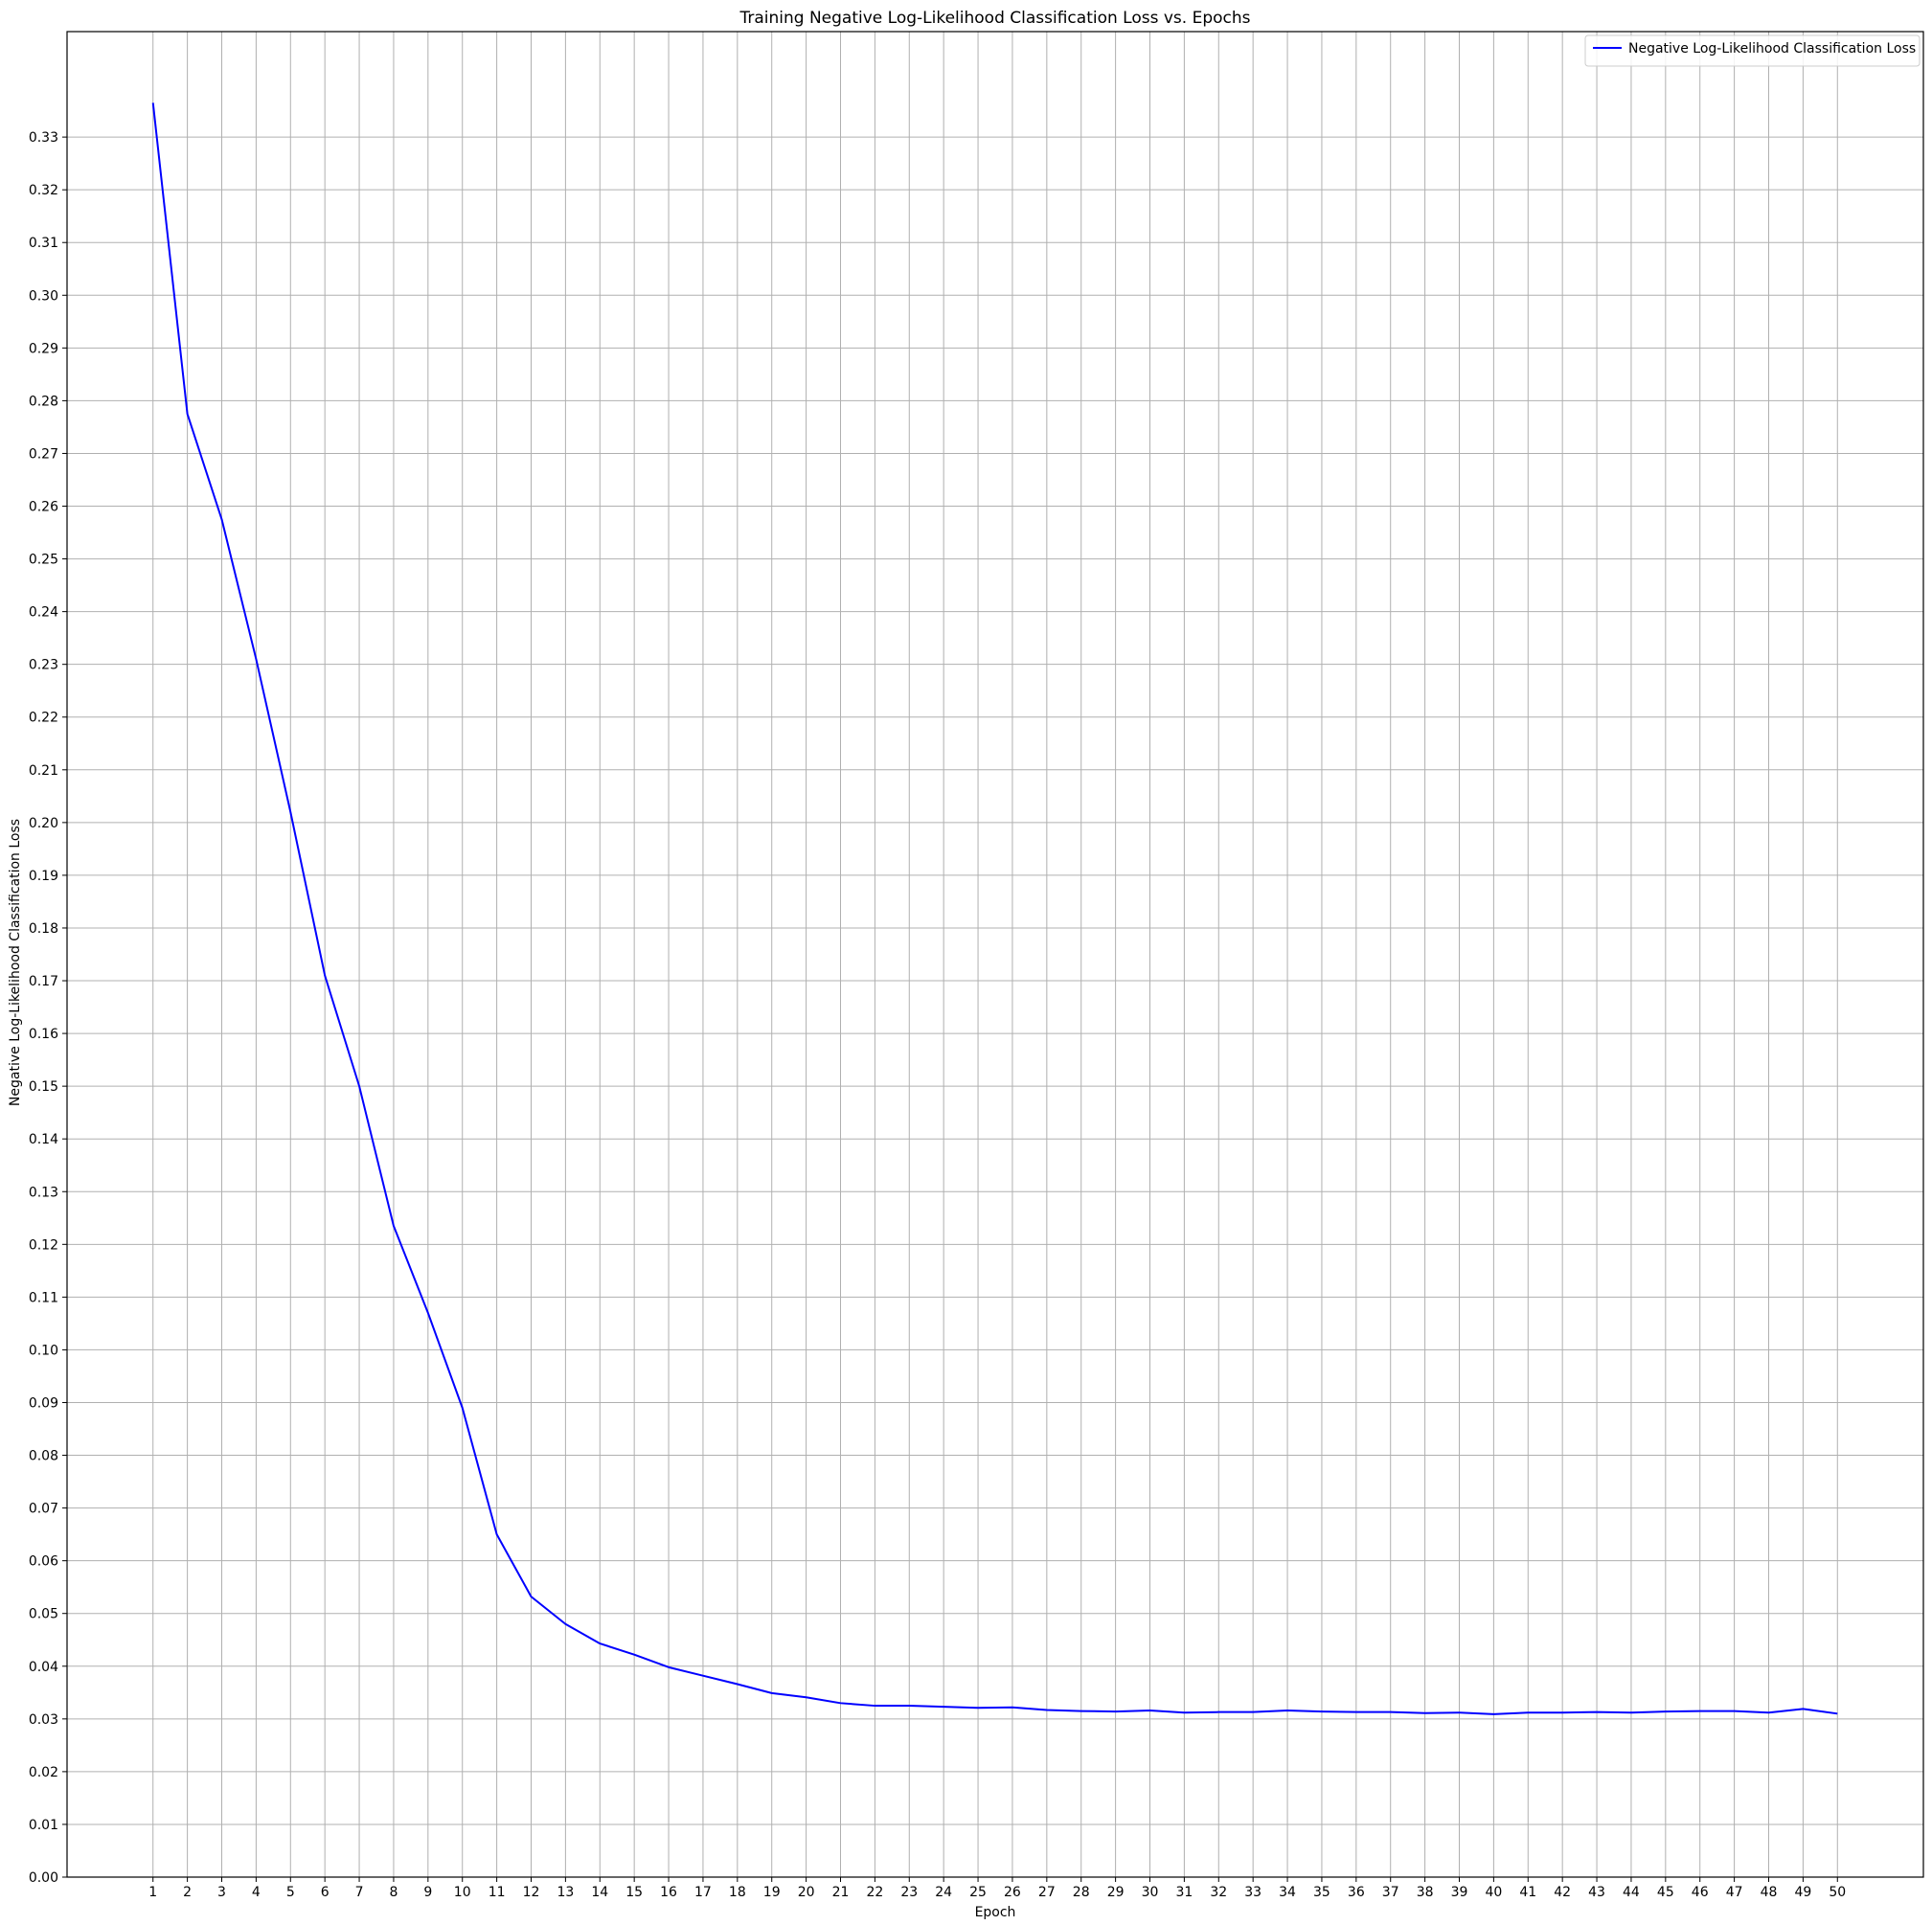 This screenshot has height=1925, width=1932. What do you see at coordinates (1321, 1892) in the screenshot?
I see `x-tick-label: 35` at bounding box center [1321, 1892].